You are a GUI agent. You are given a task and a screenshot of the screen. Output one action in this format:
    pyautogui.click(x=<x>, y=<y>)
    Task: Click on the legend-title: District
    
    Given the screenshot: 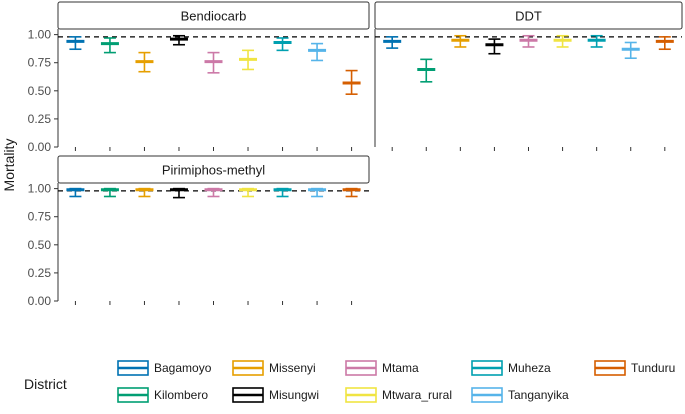 What is the action you would take?
    pyautogui.click(x=45, y=384)
    